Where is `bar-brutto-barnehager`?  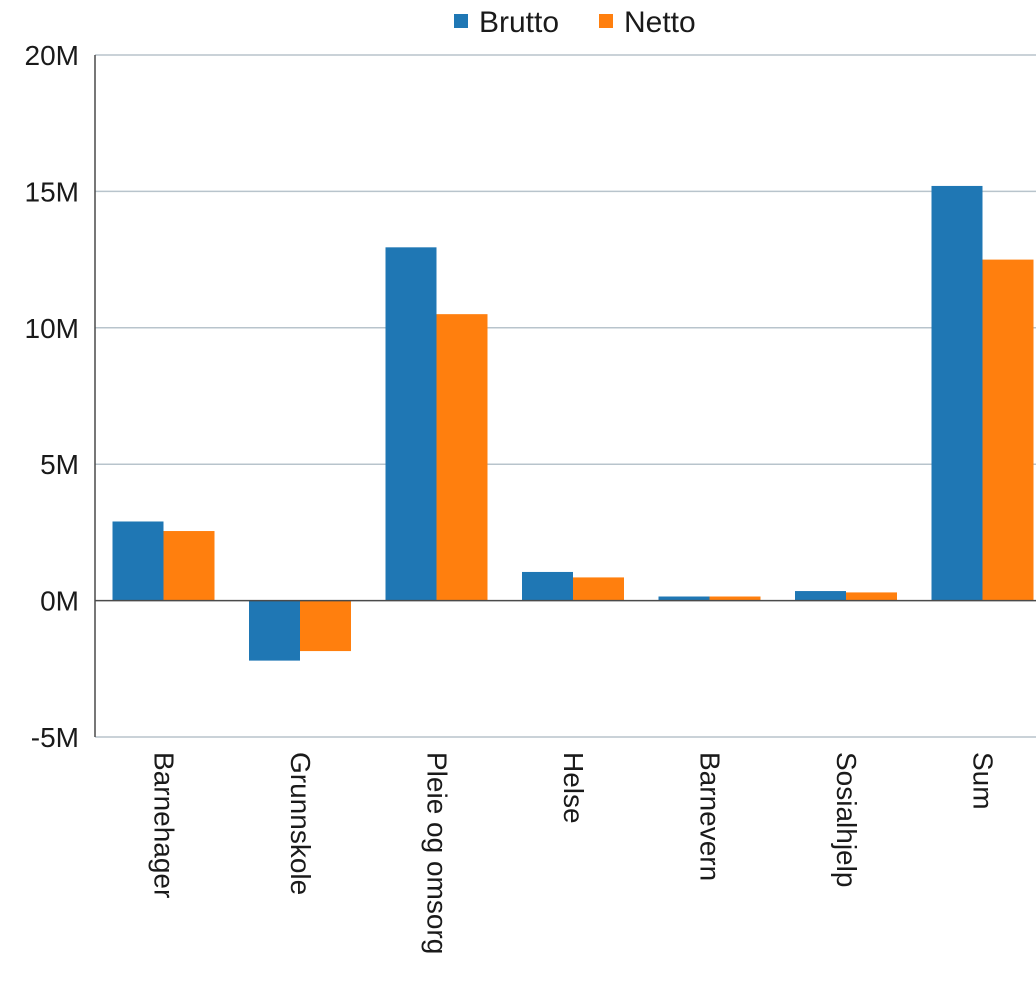 bar-brutto-barnehager is located at coordinates (138, 561).